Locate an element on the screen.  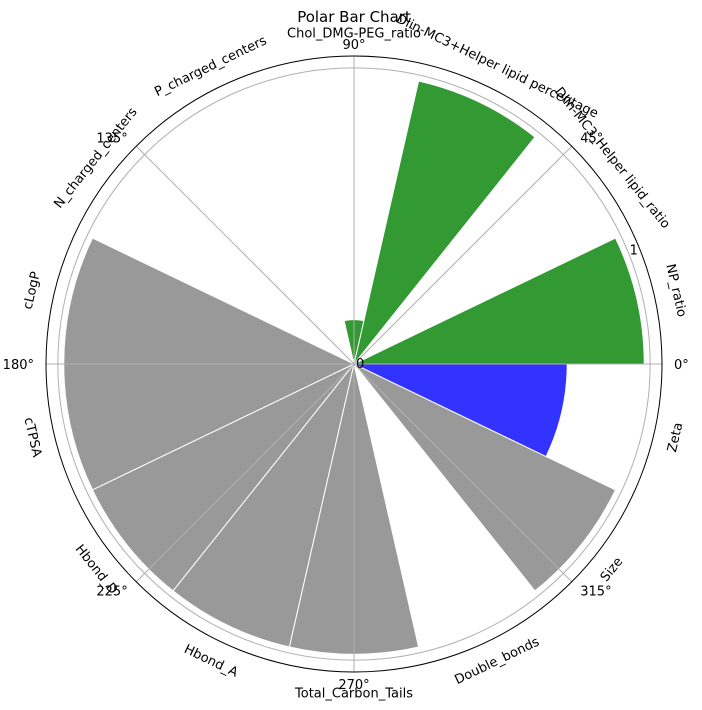
angle-tick-label: 180° is located at coordinates (18, 365).